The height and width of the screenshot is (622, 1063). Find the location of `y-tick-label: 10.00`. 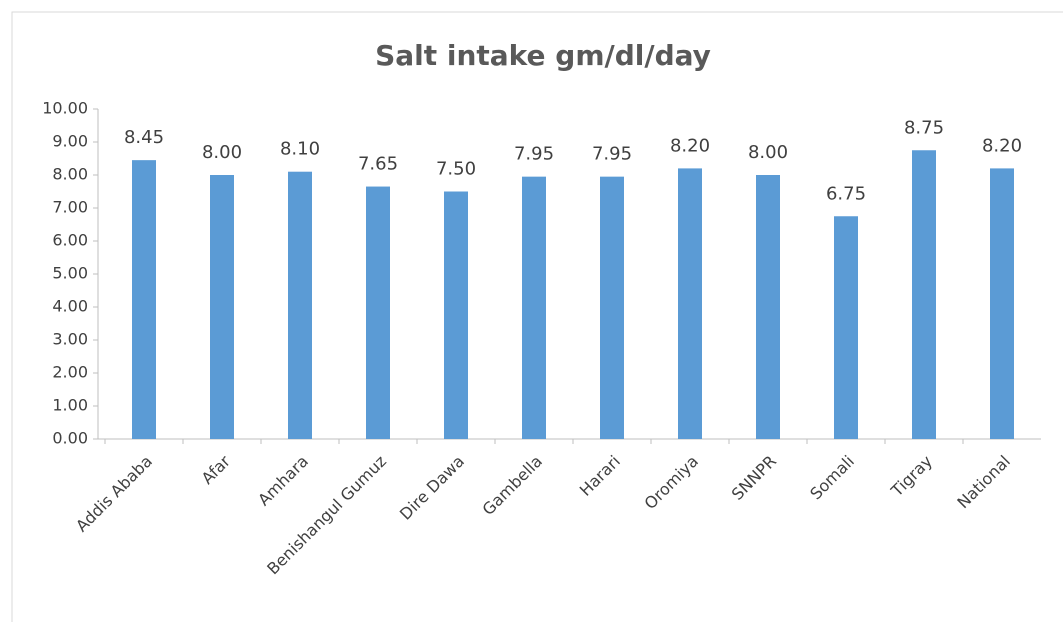

y-tick-label: 10.00 is located at coordinates (65, 108).